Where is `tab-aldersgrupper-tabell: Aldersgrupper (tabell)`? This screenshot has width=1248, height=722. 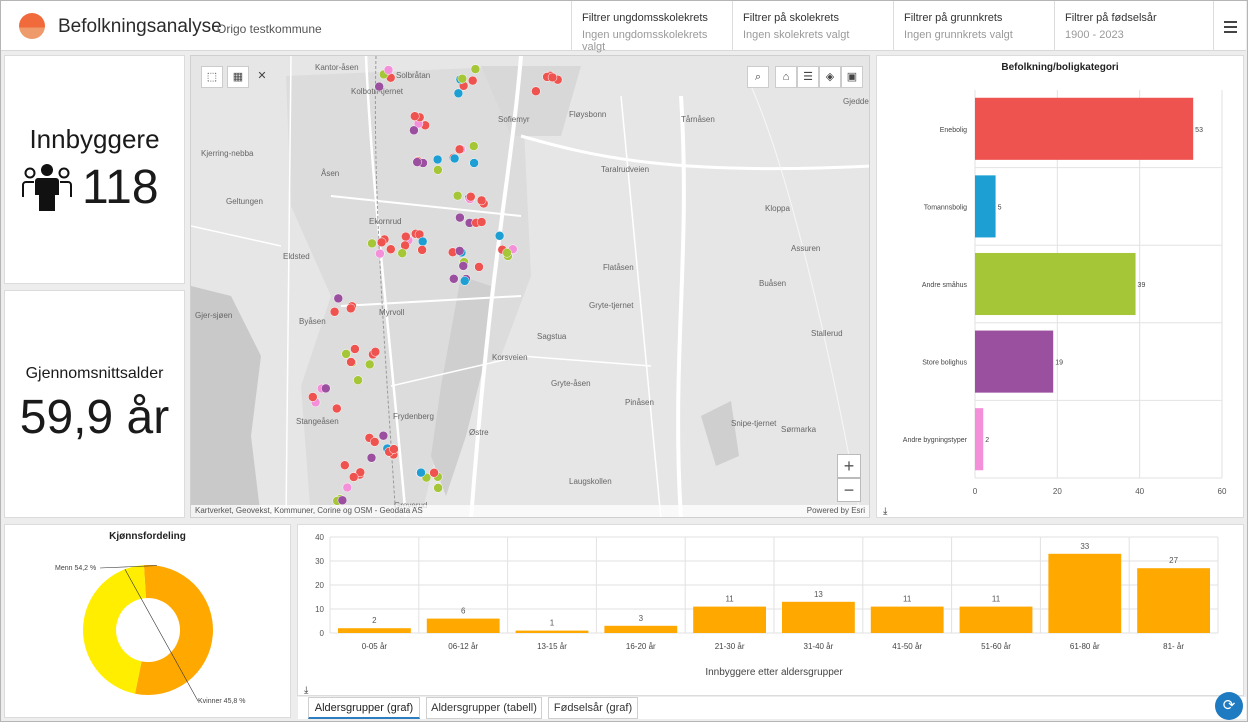
tab-aldersgrupper-tabell: Aldersgrupper (tabell) is located at coordinates (484, 708).